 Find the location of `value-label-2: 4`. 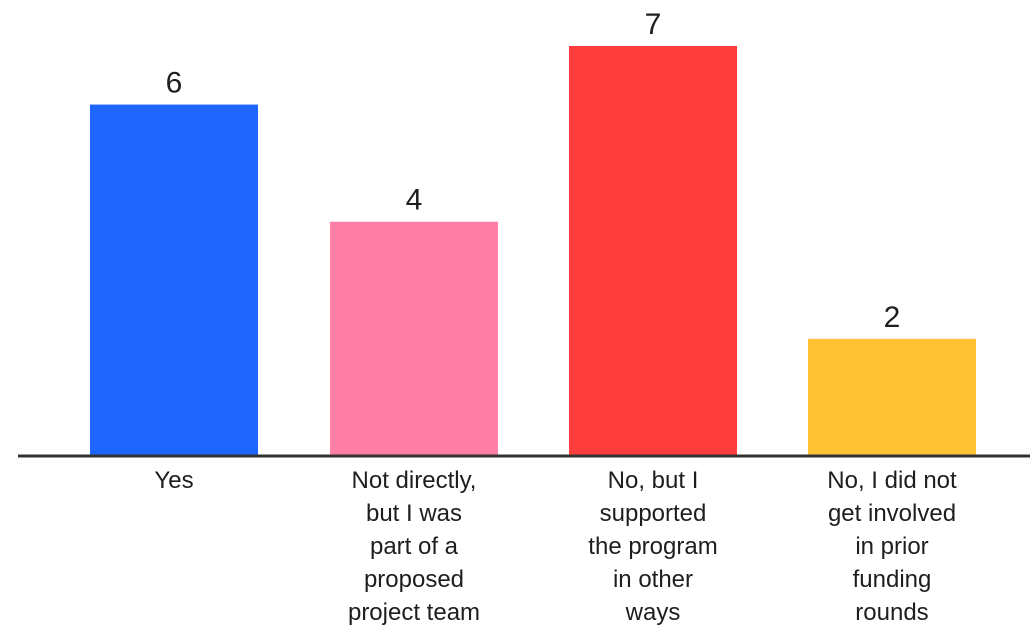

value-label-2: 4 is located at coordinates (414, 200).